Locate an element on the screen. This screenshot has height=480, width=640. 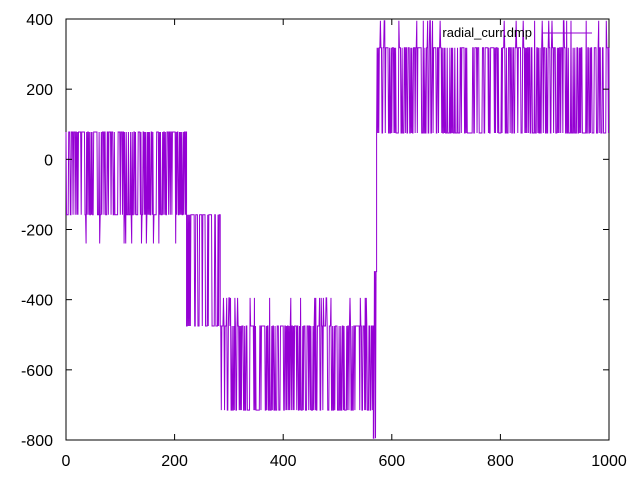
y-tick-label: -400 is located at coordinates (37, 301).